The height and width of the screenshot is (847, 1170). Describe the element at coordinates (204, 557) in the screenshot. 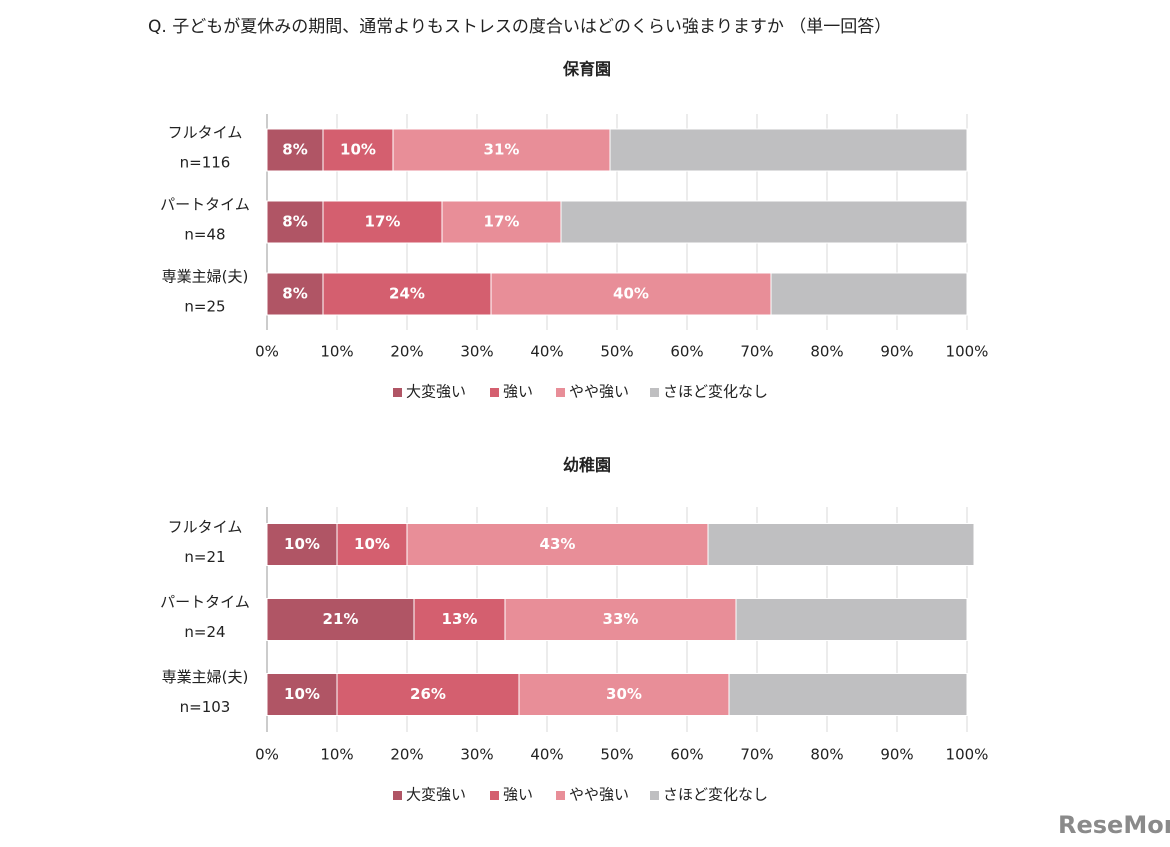

I see `sample-size: n=21` at that location.